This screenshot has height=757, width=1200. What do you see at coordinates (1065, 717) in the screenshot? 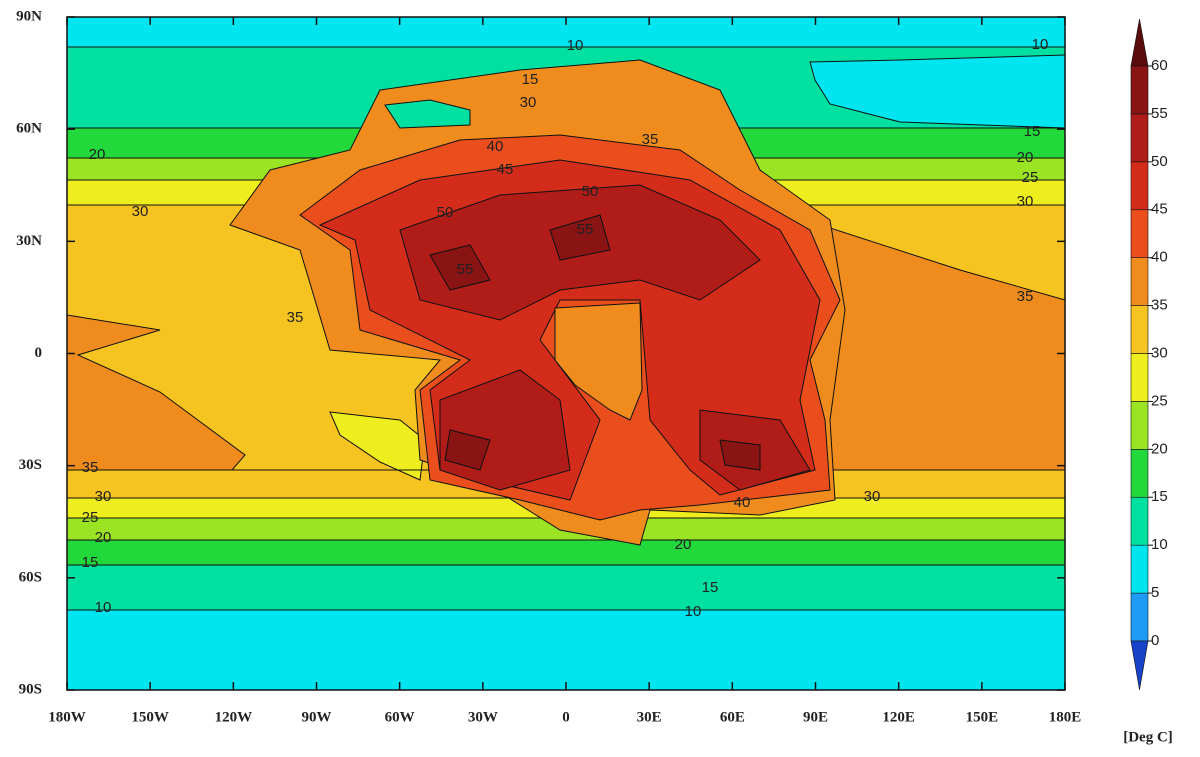
I see `lon-label: 180E` at bounding box center [1065, 717].